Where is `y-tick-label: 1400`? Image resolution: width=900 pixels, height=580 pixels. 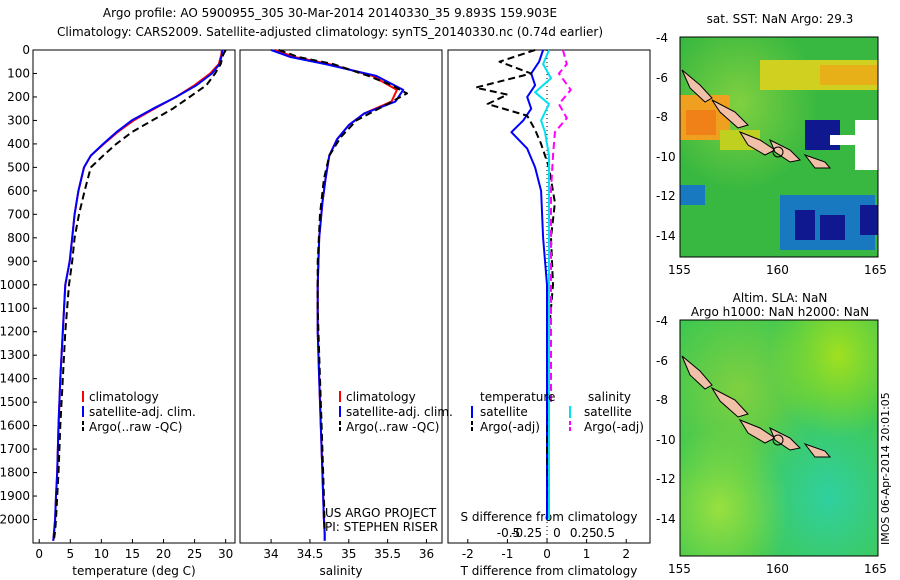 y-tick-label: 1400 is located at coordinates (15, 379).